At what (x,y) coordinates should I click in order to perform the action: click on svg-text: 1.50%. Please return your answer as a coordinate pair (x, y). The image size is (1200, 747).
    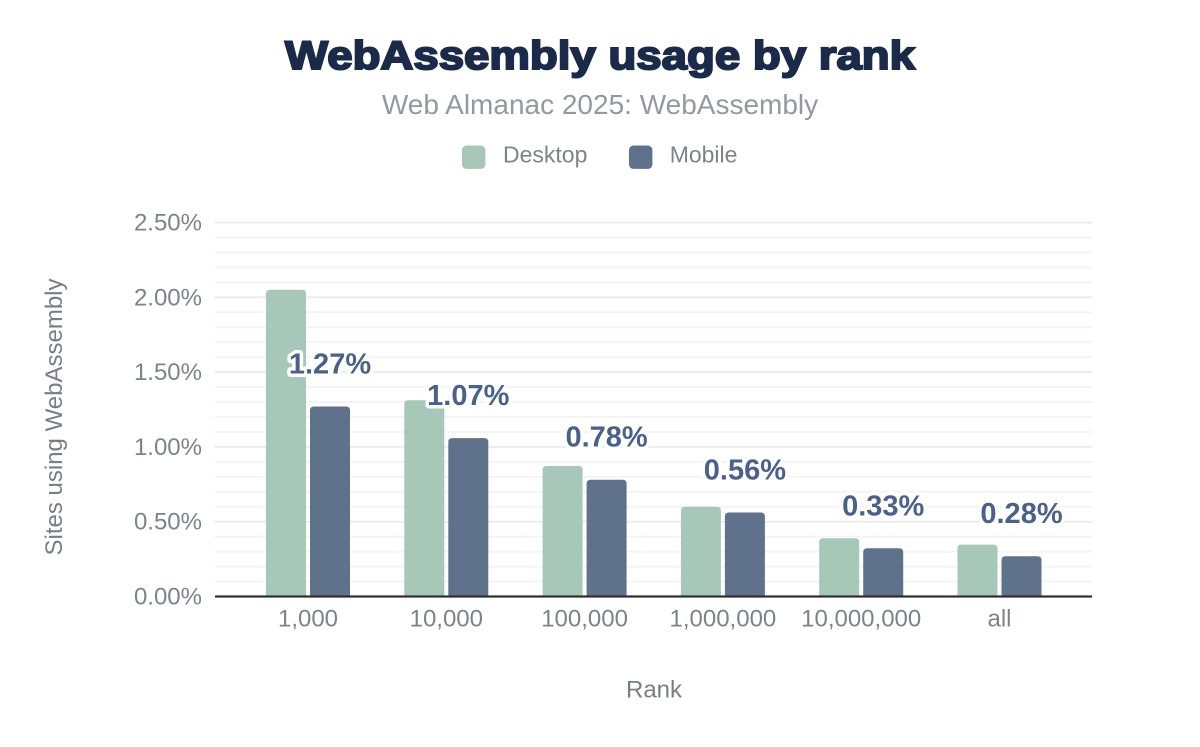
    Looking at the image, I should click on (168, 372).